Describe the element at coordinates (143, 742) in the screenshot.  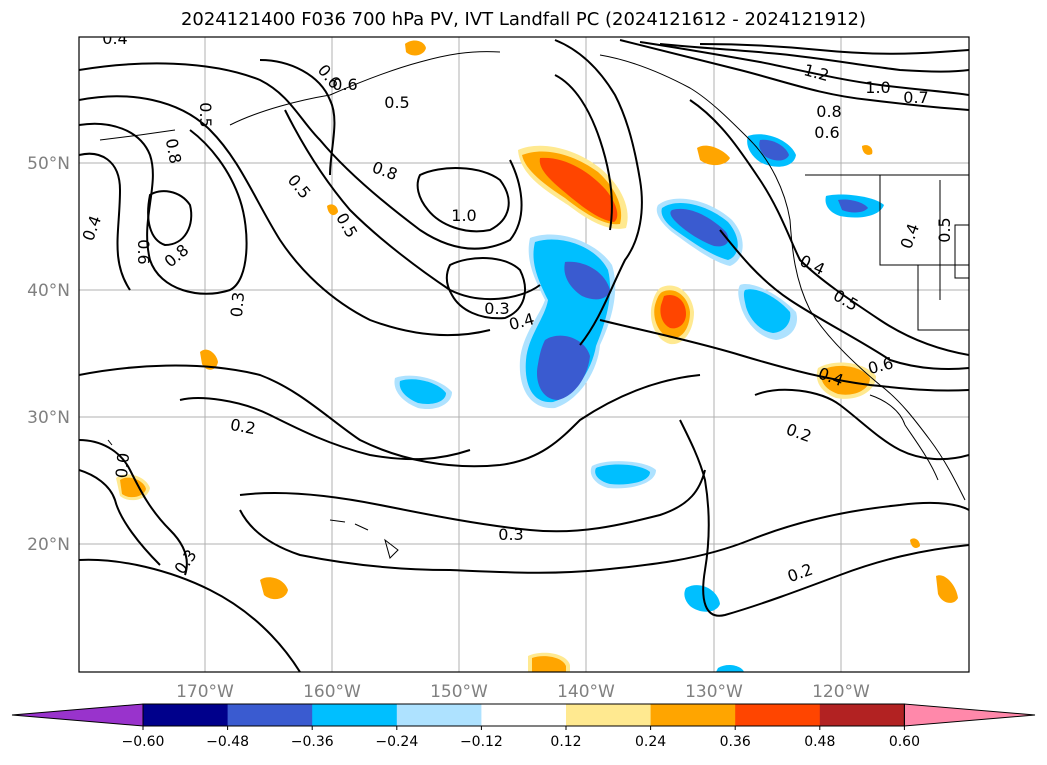
I see `colorbar-tick-label: −0.60` at that location.